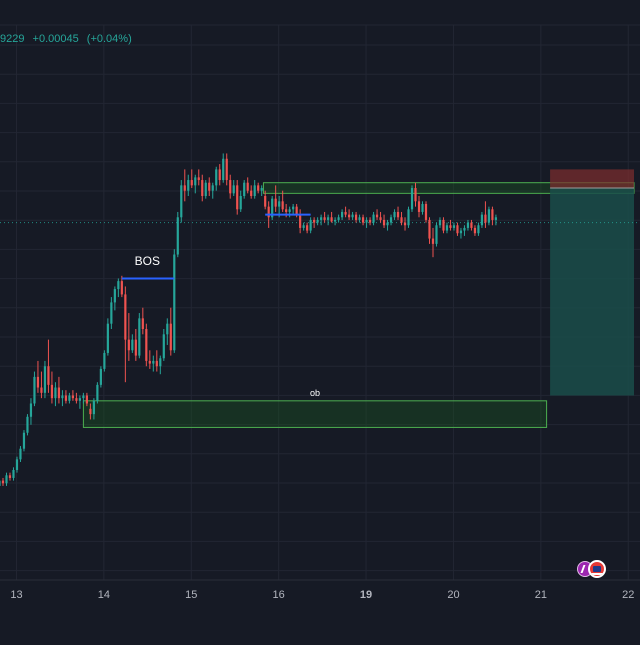 Image resolution: width=640 pixels, height=645 pixels. Describe the element at coordinates (104, 595) in the screenshot. I see `x-tick-label: 14` at that location.